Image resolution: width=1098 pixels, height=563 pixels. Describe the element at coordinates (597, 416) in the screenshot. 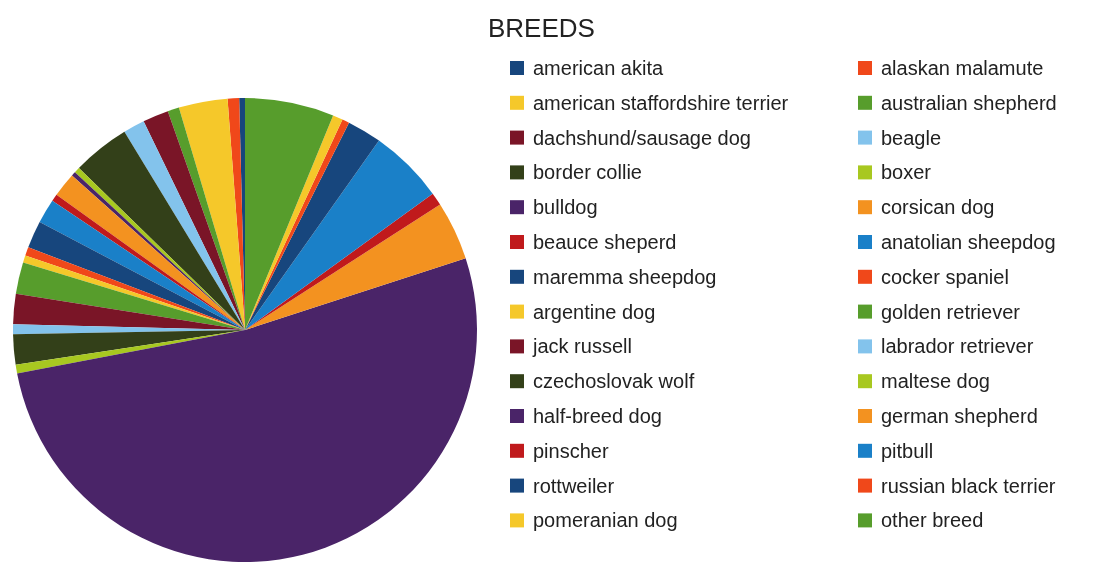

I see `legend-label: half-breed dog` at that location.